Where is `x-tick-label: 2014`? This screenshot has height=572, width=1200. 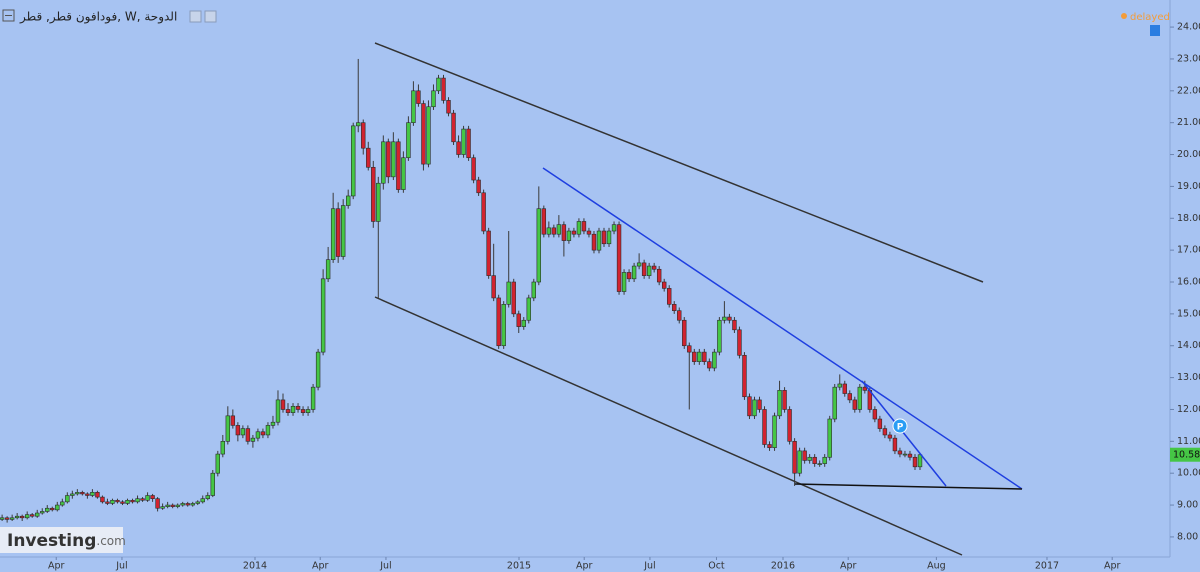 x-tick-label: 2014 is located at coordinates (255, 566).